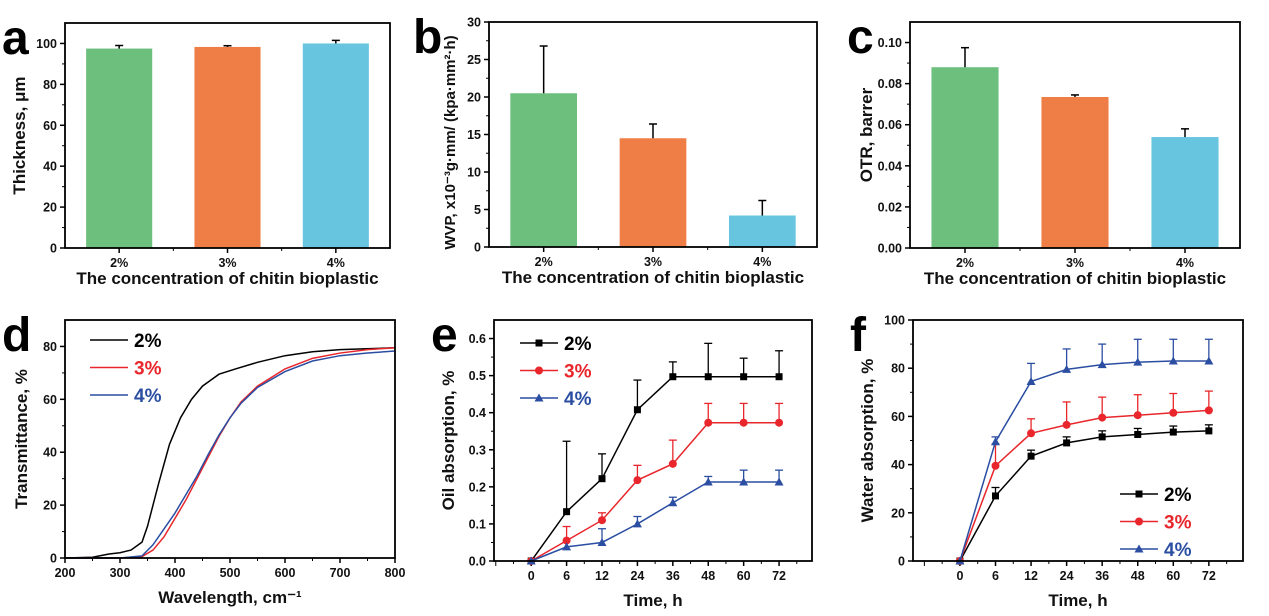 The width and height of the screenshot is (1269, 616). What do you see at coordinates (285, 573) in the screenshot?
I see `x-tick-label: 600` at bounding box center [285, 573].